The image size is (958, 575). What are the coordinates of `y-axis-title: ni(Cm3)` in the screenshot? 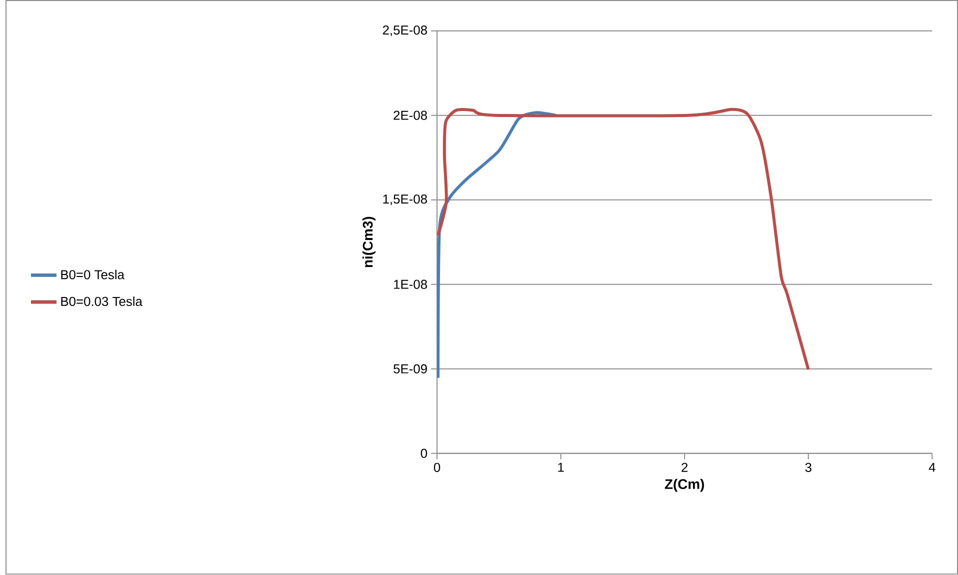 It's located at (369, 242).